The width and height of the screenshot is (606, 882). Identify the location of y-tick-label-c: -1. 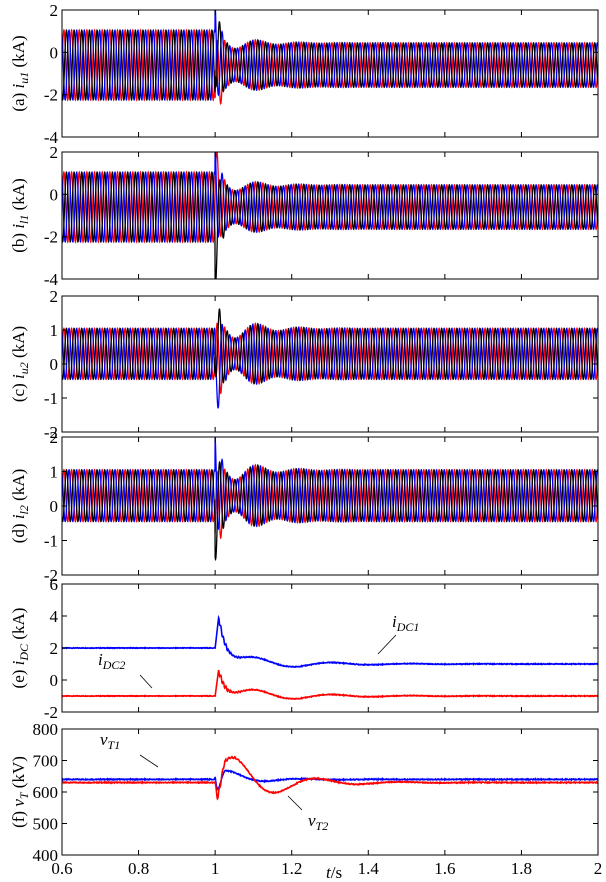
(51, 398).